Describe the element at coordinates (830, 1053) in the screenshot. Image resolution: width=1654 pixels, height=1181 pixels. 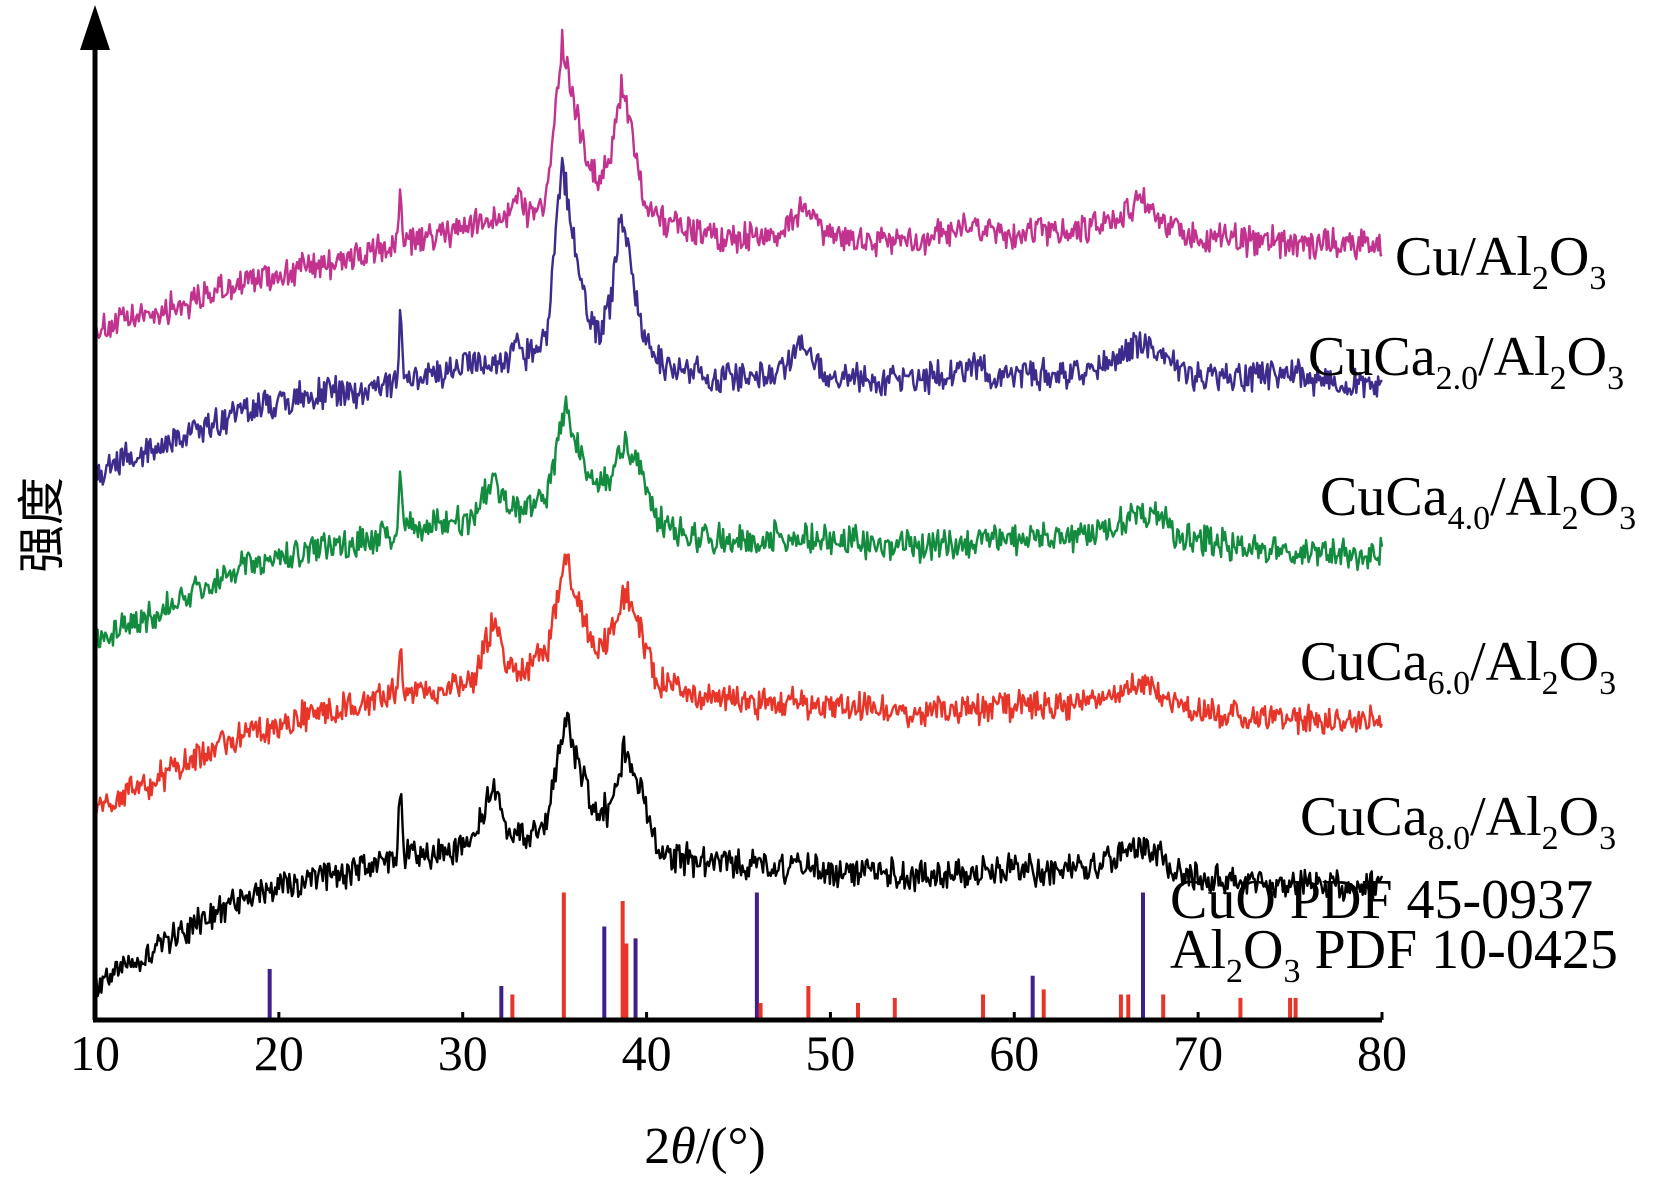
I see `x-tick-label-5: 50` at that location.